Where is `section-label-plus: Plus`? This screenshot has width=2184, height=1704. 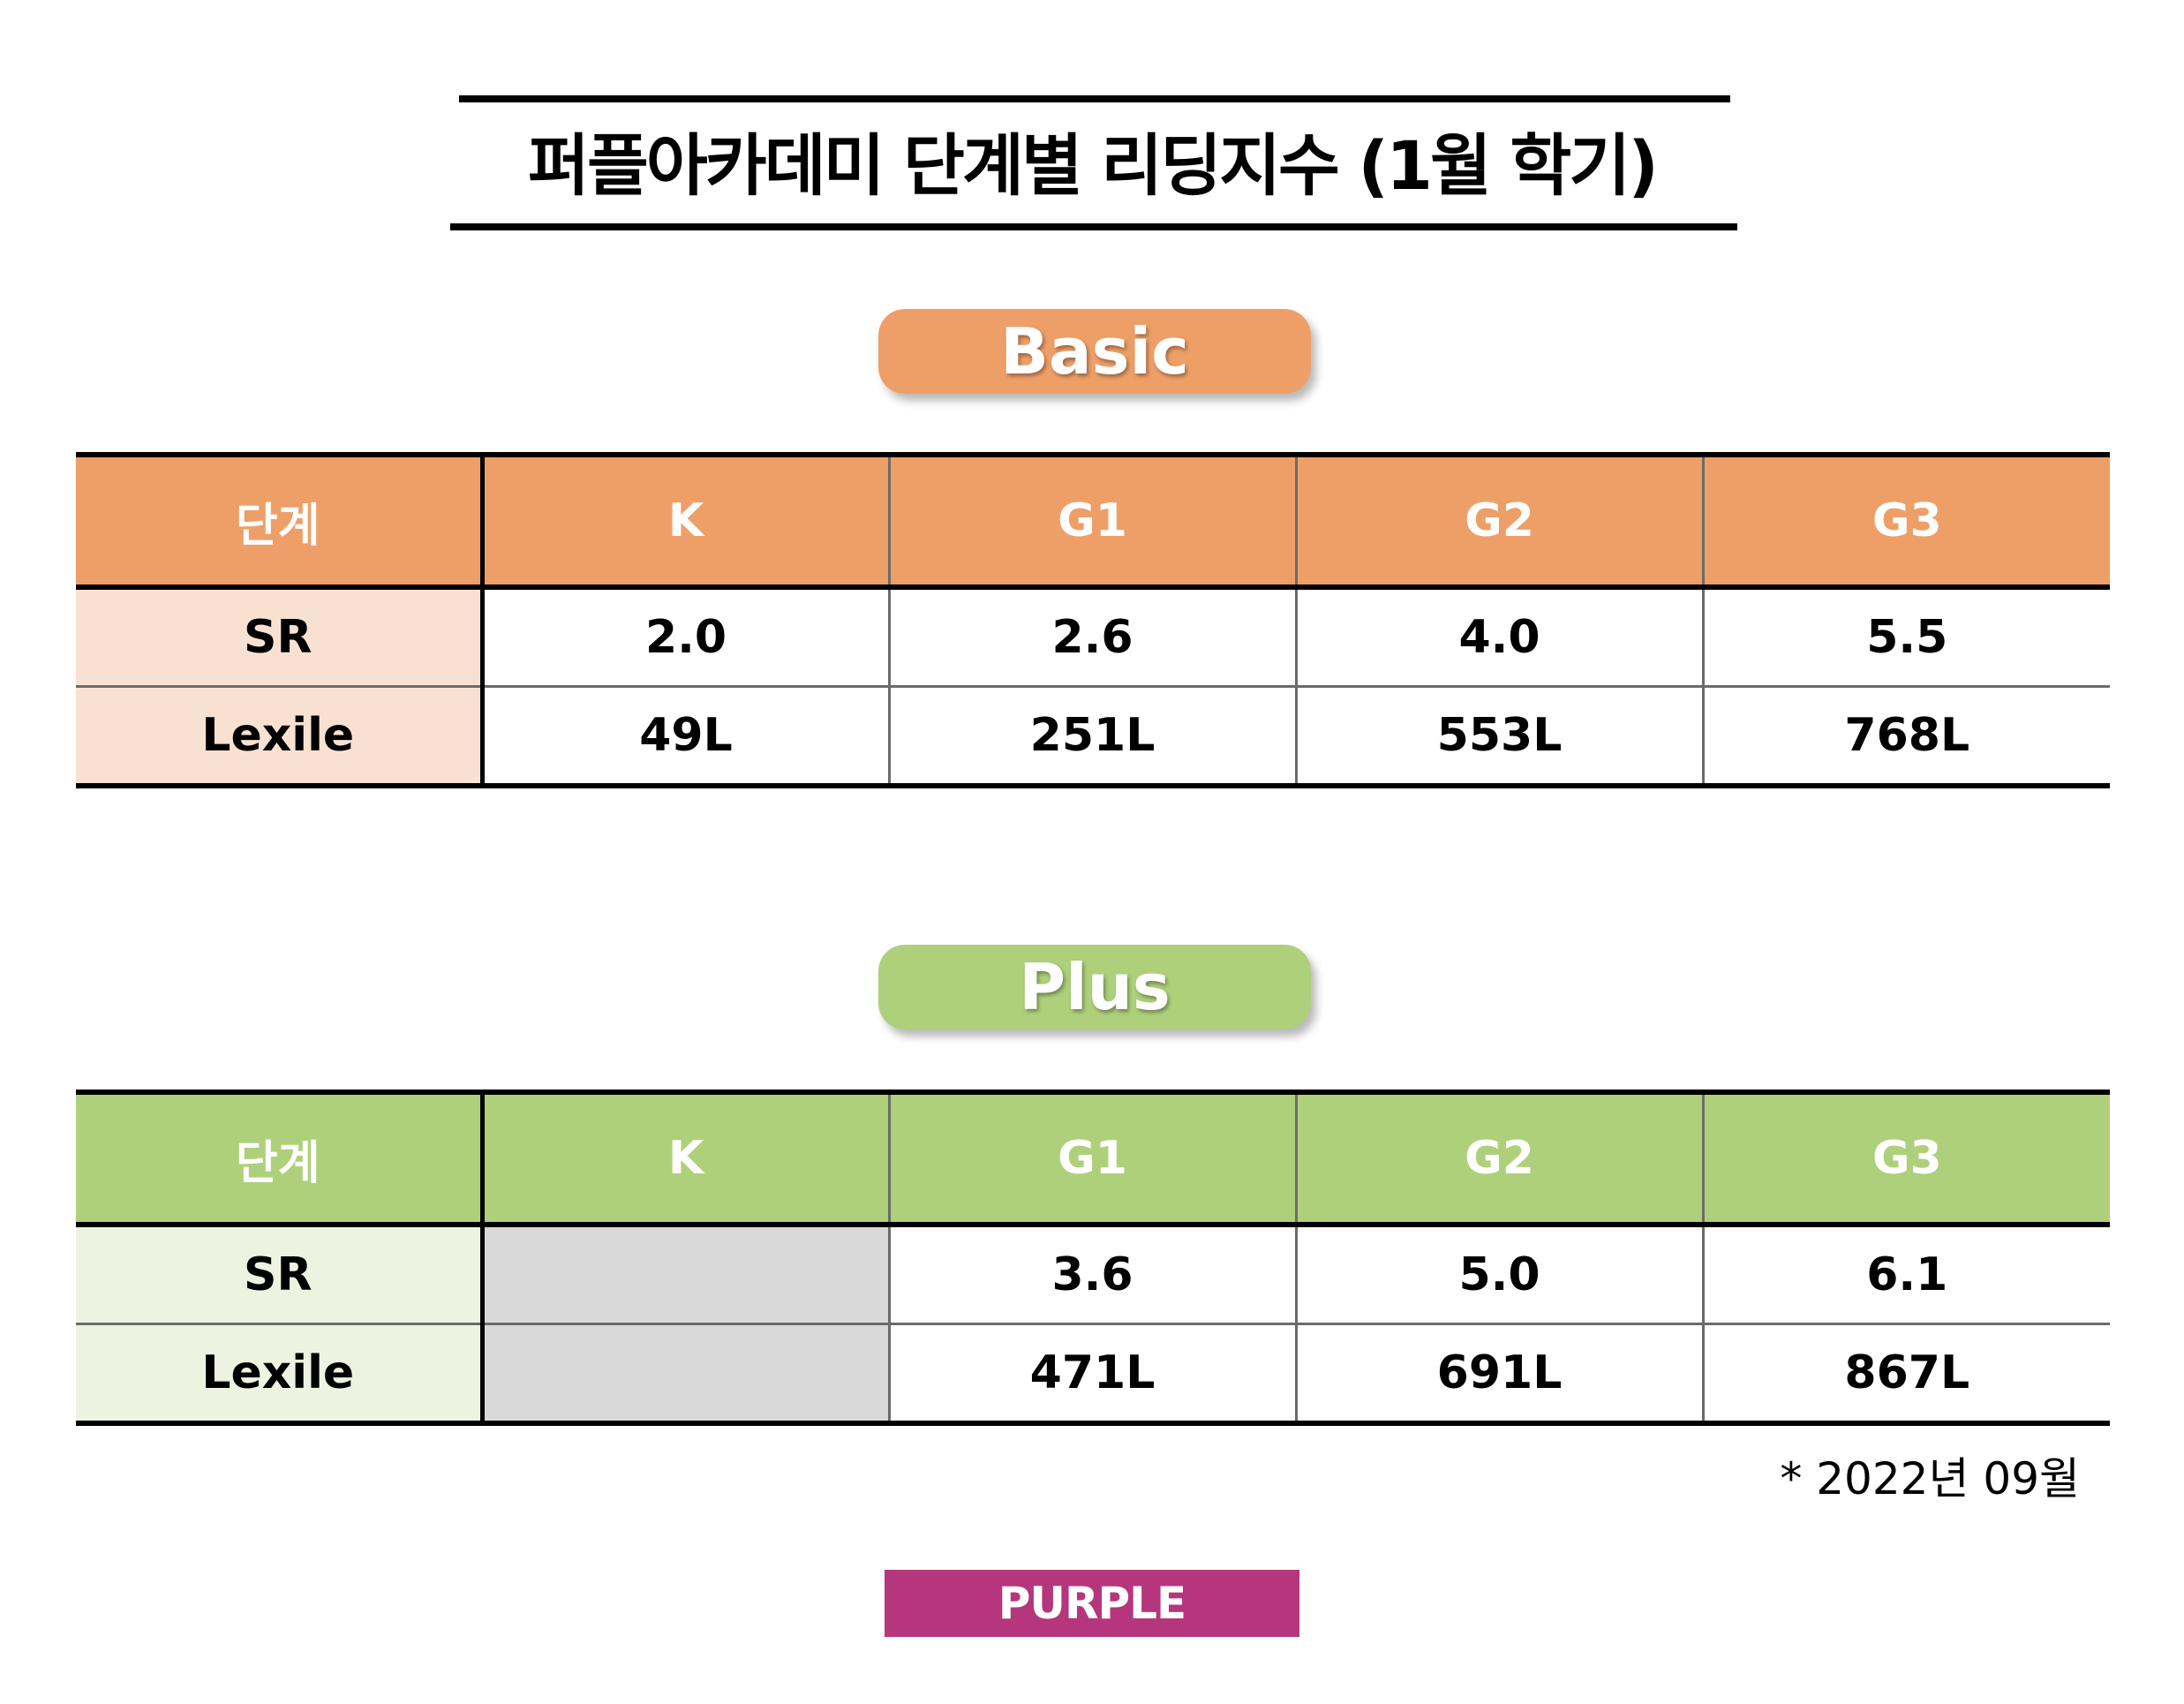
section-label-plus: Plus is located at coordinates (1094, 987).